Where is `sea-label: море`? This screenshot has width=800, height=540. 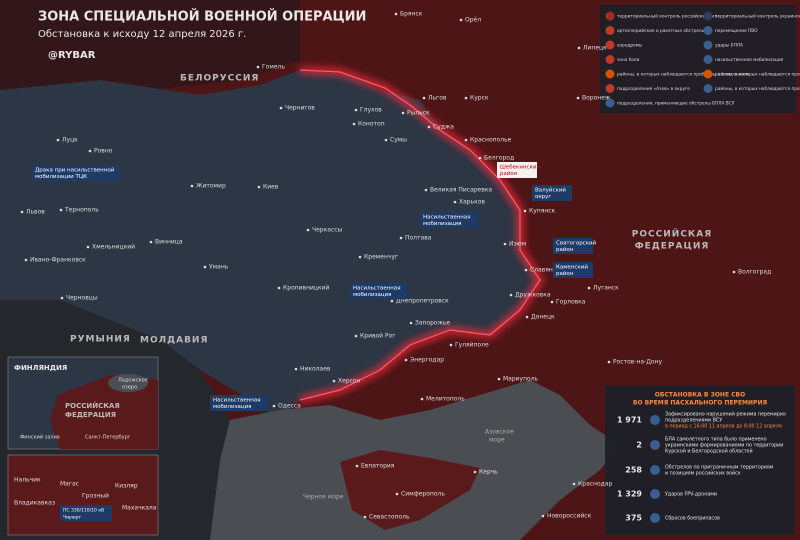 sea-label: море is located at coordinates (497, 440).